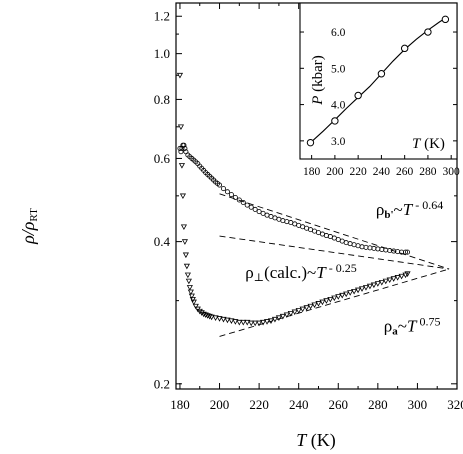  Describe the element at coordinates (162, 241) in the screenshot. I see `main-y-tick-label: 0.4` at that location.